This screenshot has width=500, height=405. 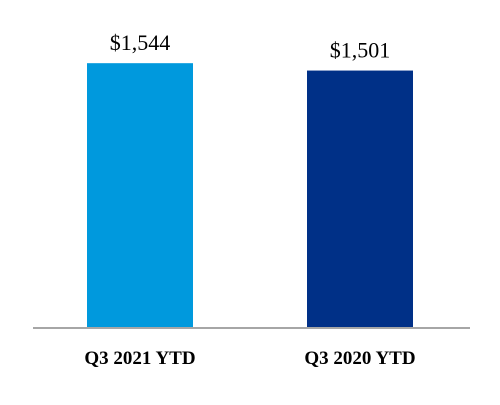 I want to click on bar-value-label-2: $1,501, so click(x=360, y=50).